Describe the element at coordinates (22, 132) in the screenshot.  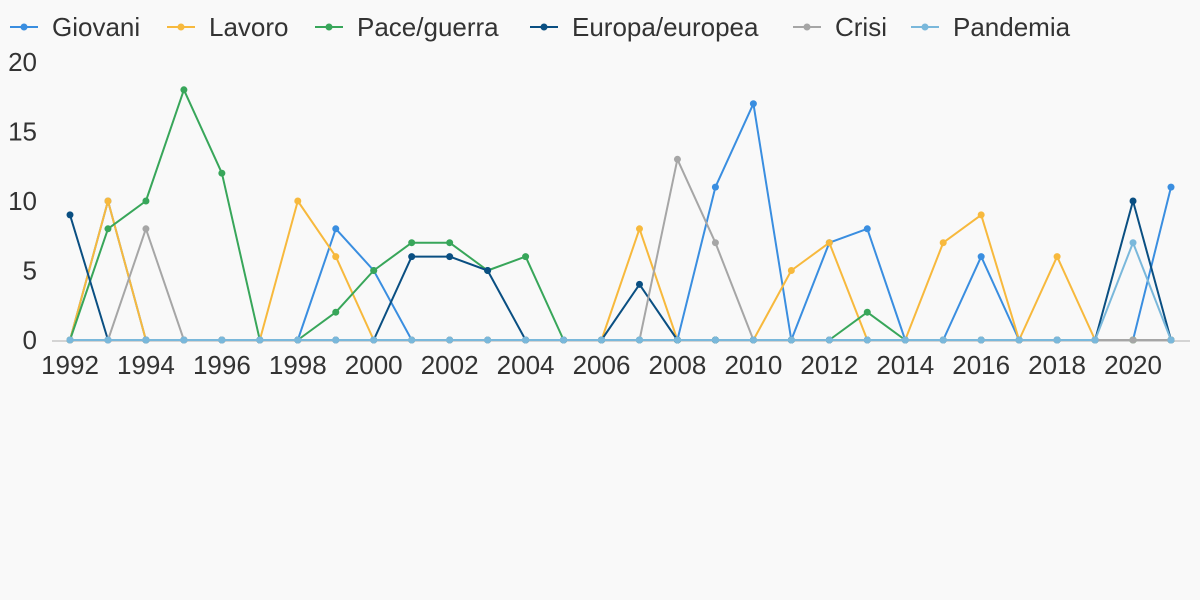
I see `y-tick-label: 15` at that location.